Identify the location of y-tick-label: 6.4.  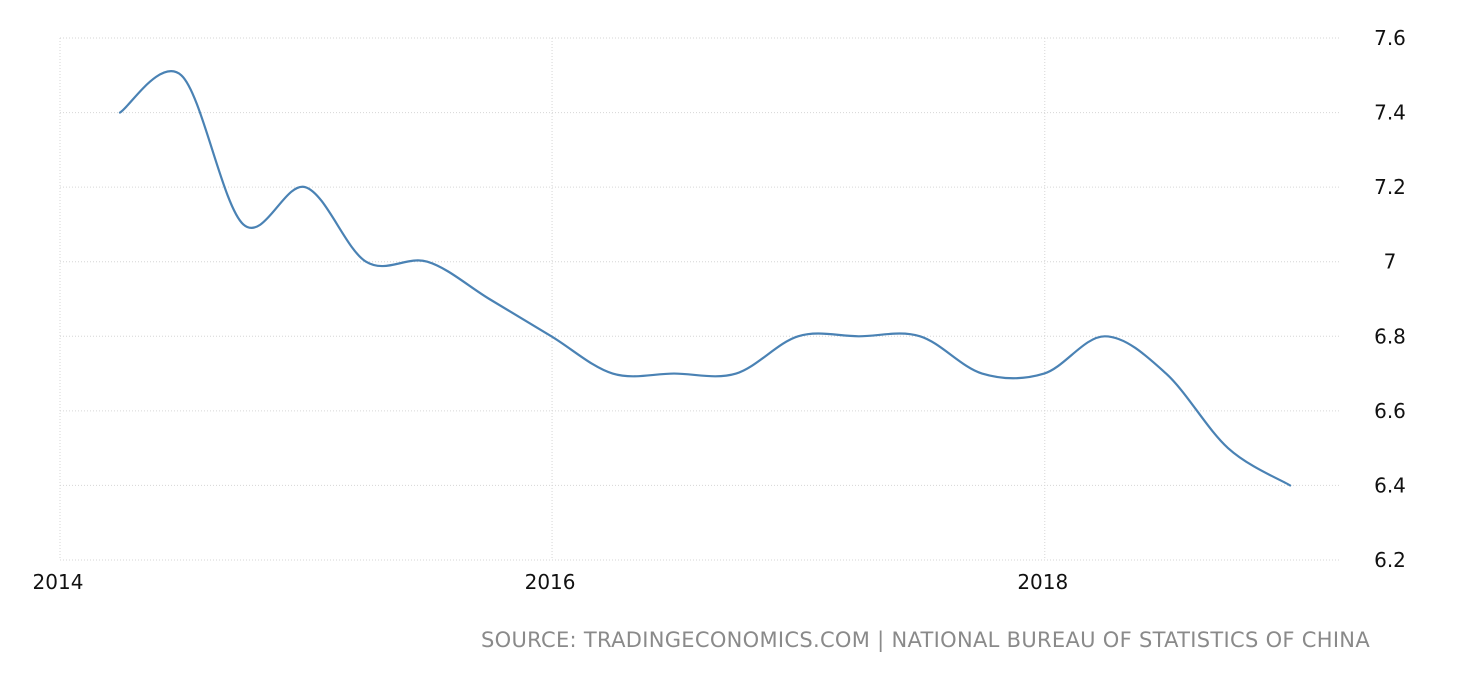
(1390, 485).